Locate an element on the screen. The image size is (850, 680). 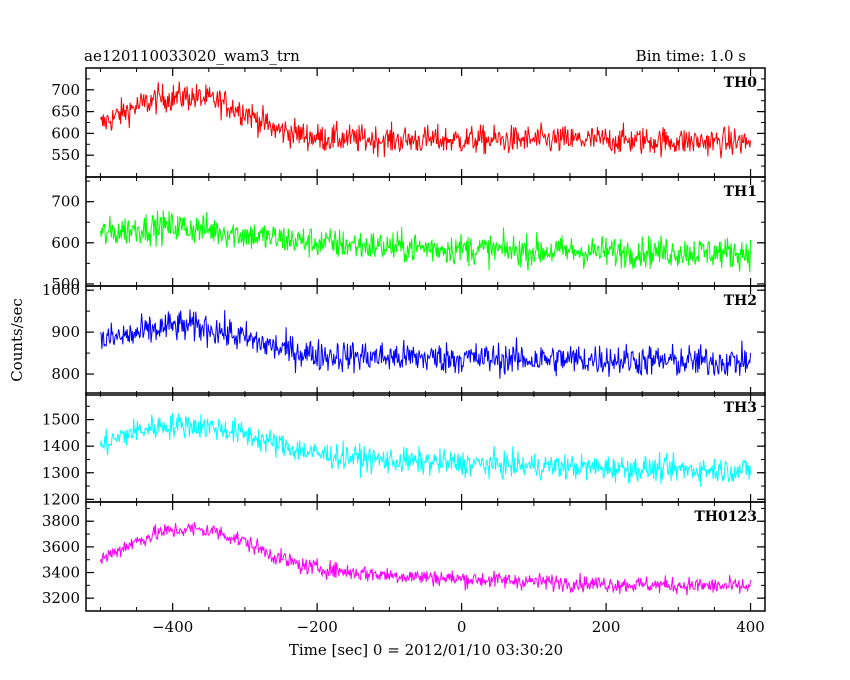
y-tick-label: 1300 is located at coordinates (61, 473).